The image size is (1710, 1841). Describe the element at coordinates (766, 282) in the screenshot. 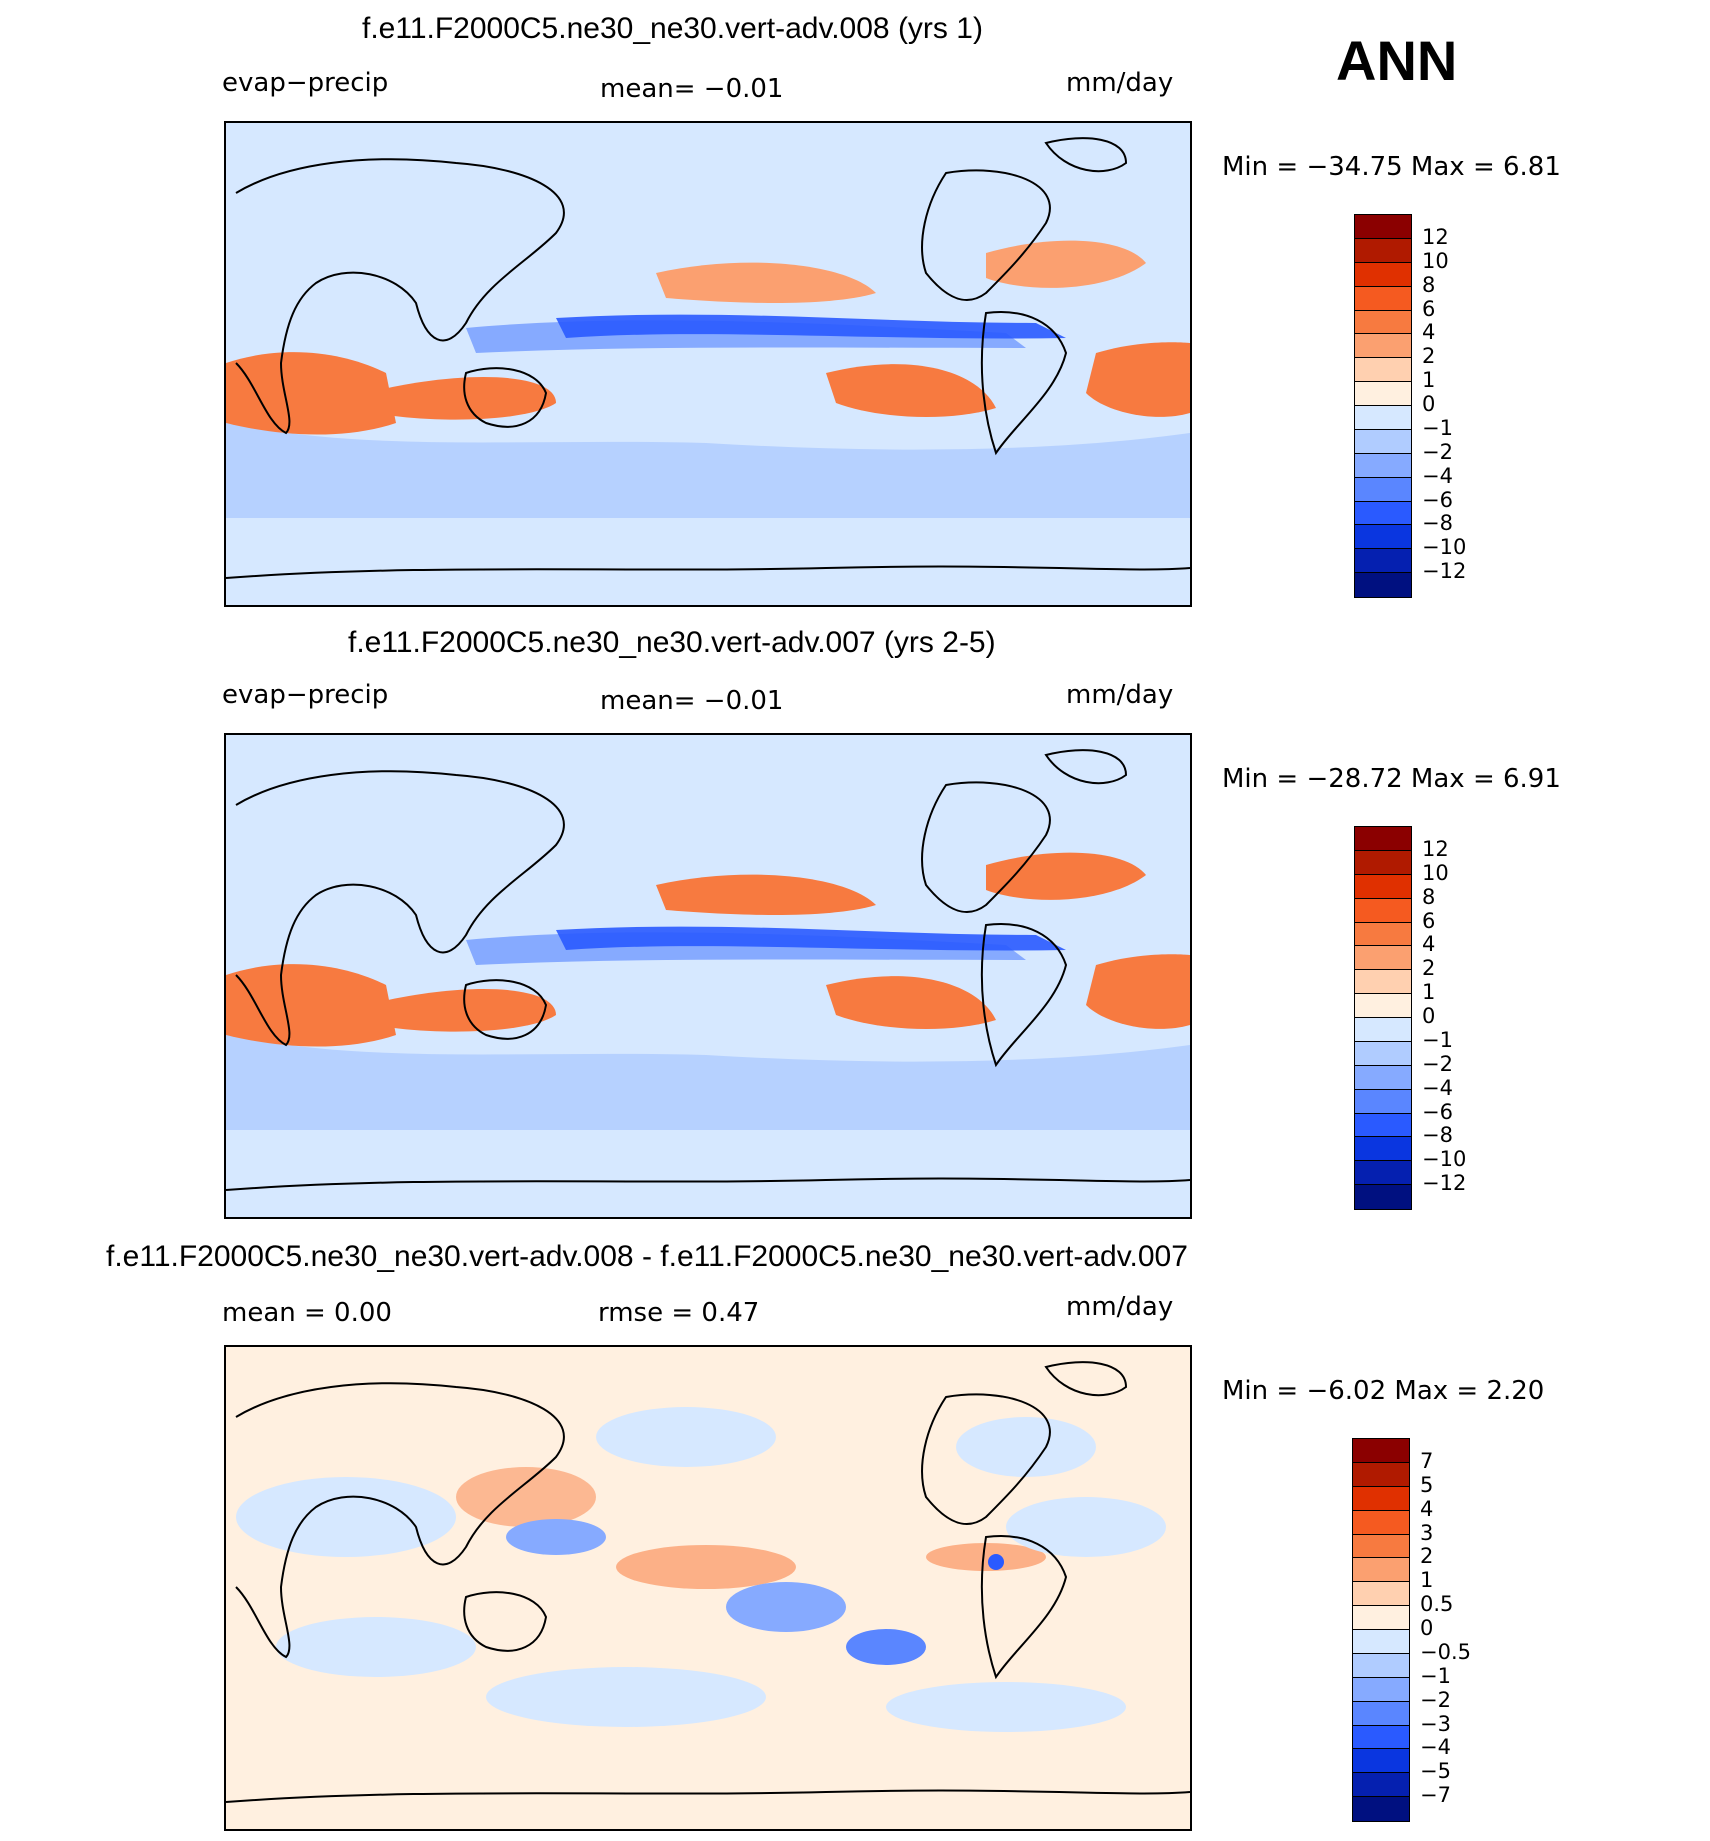

I see `subtropical-high-n-pacific` at that location.